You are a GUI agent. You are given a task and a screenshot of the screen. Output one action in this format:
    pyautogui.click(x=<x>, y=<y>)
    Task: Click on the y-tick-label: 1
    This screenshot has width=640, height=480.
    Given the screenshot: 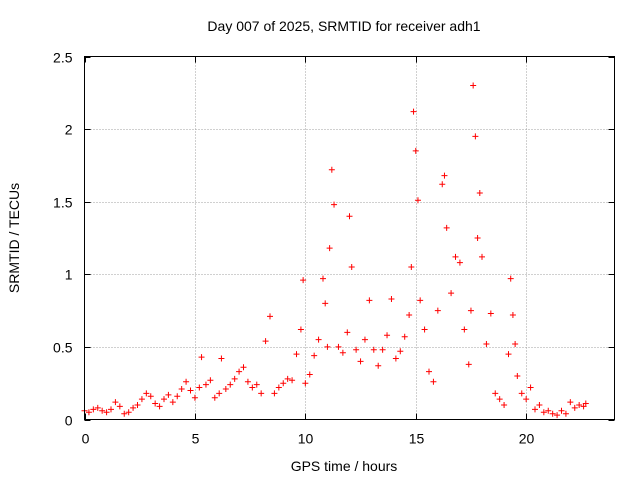 What is the action you would take?
    pyautogui.click(x=69, y=275)
    